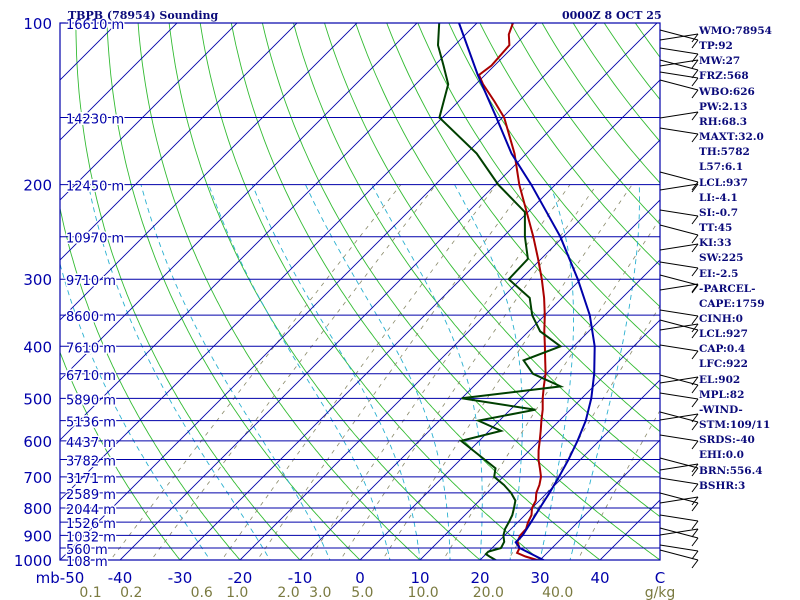 The height and width of the screenshot is (600, 800). What do you see at coordinates (612, 15) in the screenshot?
I see `sounding-datetime: 0000Z 8 OCT 25` at bounding box center [612, 15].